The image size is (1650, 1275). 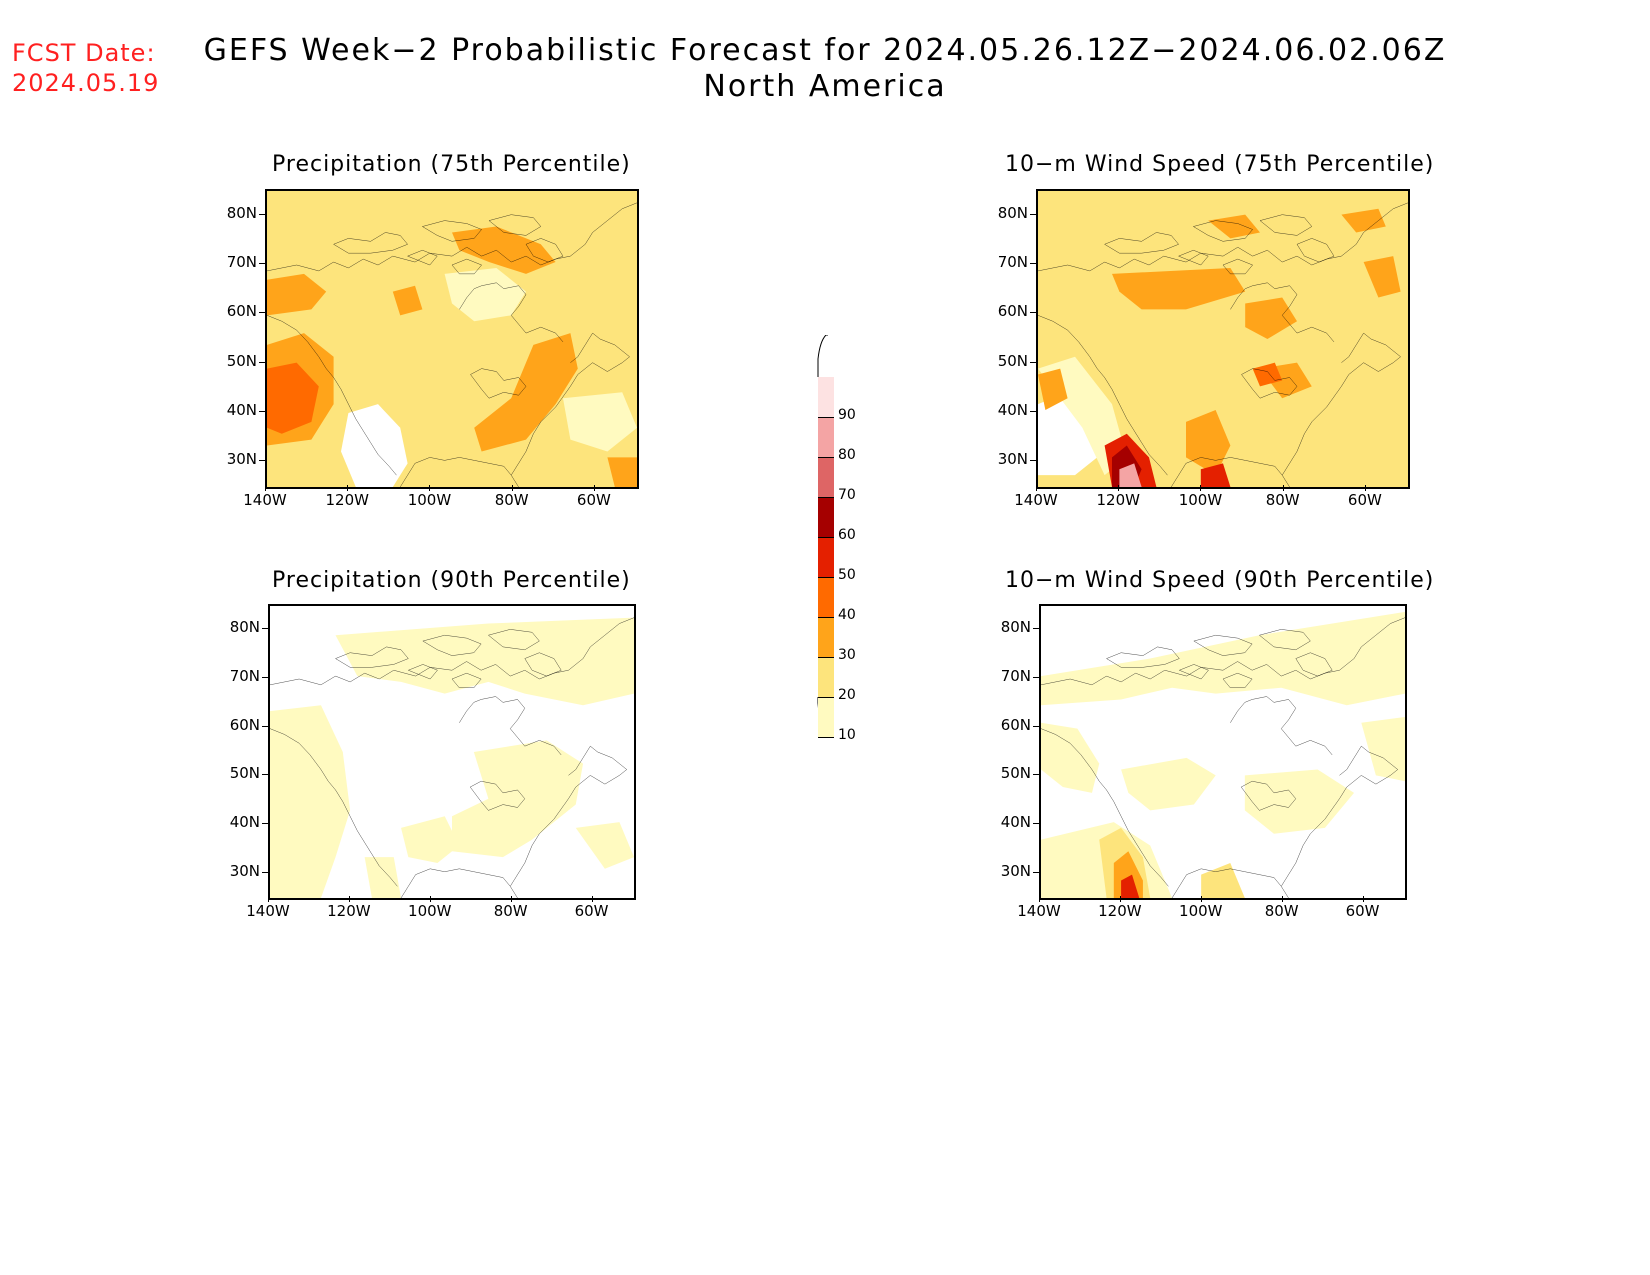 I want to click on lat-label: 40N, so click(x=1012, y=410).